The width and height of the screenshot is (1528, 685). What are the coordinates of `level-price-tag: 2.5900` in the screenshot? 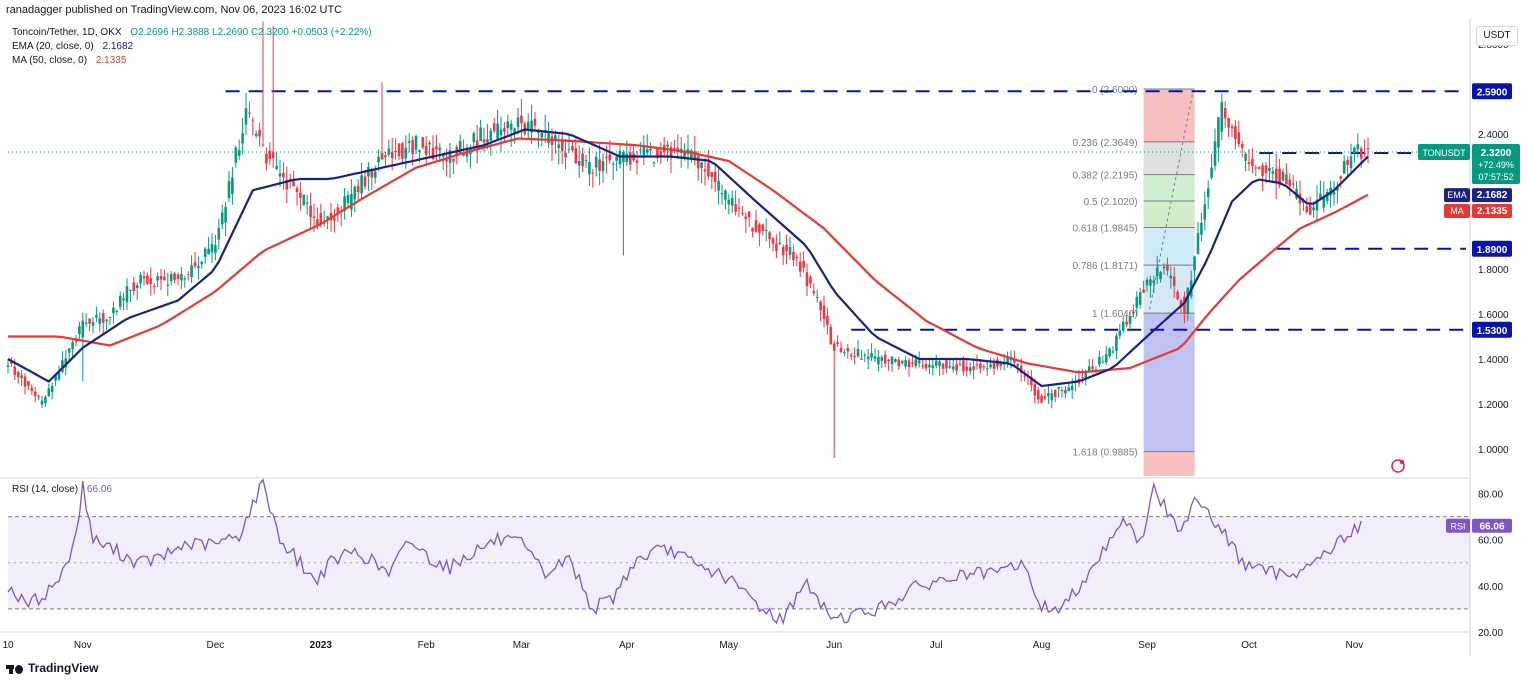 It's located at (1492, 92).